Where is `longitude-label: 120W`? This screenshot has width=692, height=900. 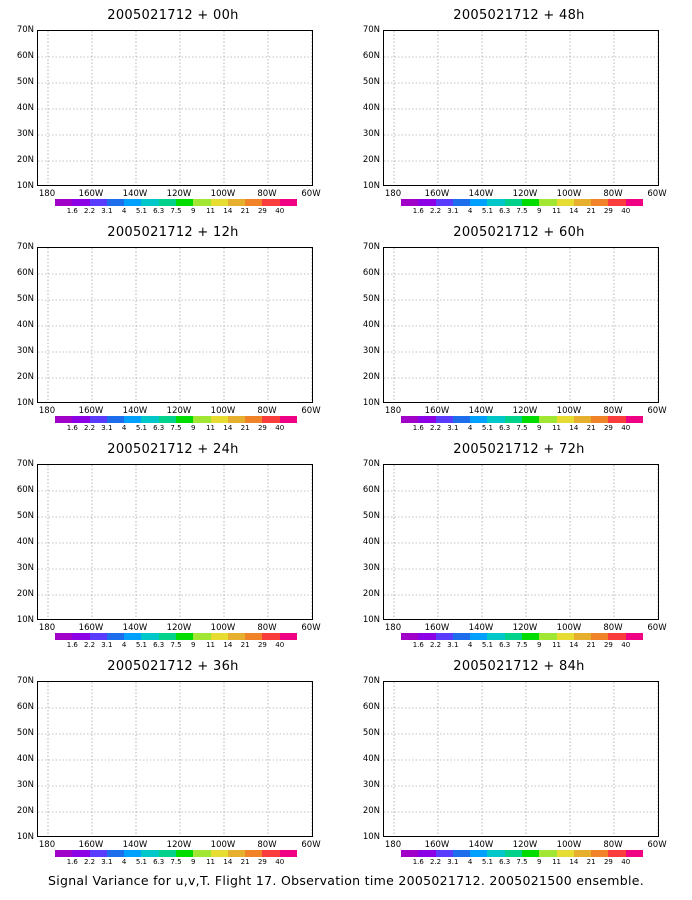 longitude-label: 120W is located at coordinates (179, 845).